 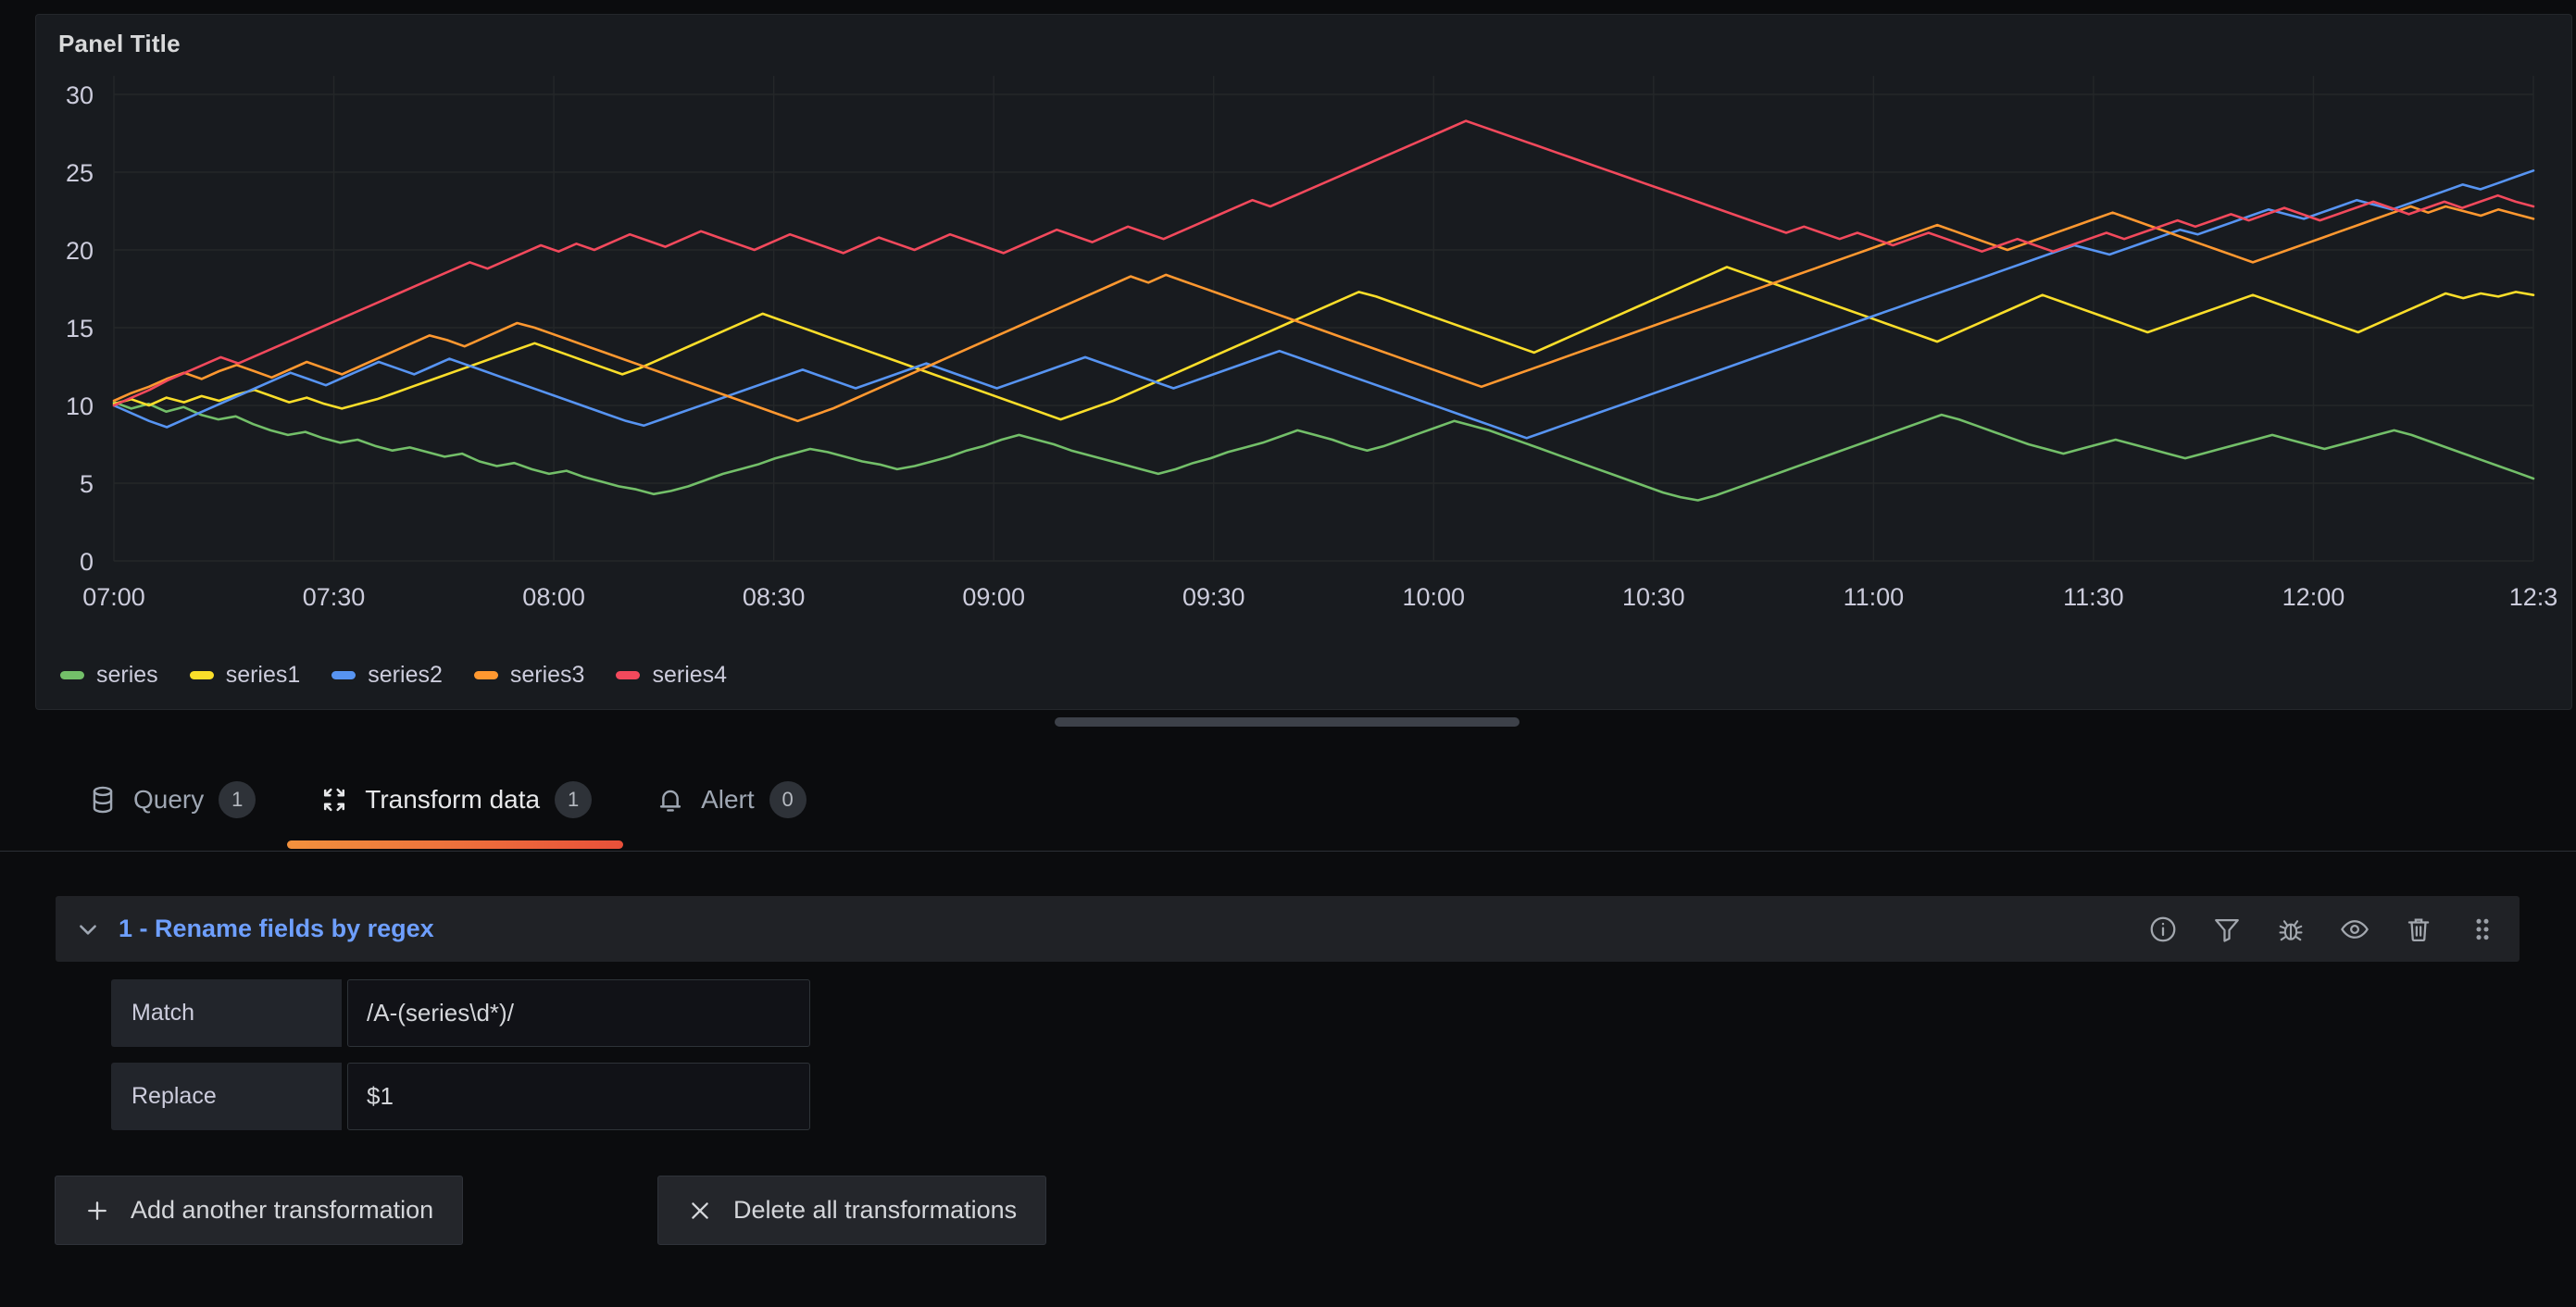 I want to click on delete-all-transformations-button: Delete all transformations, so click(x=852, y=1210).